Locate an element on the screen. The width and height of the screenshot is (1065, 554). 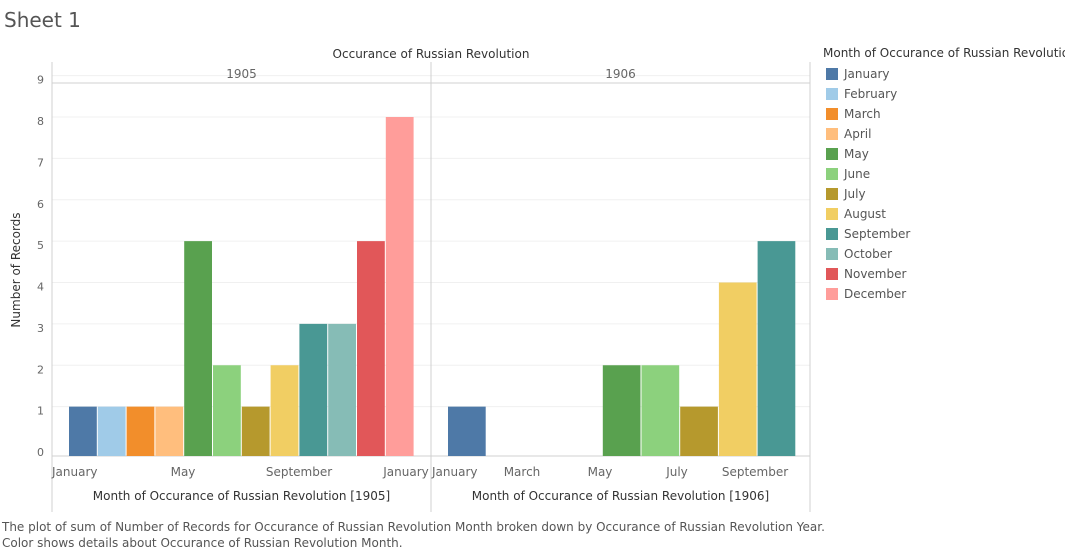
panel-header-1905: 1905 is located at coordinates (241, 74).